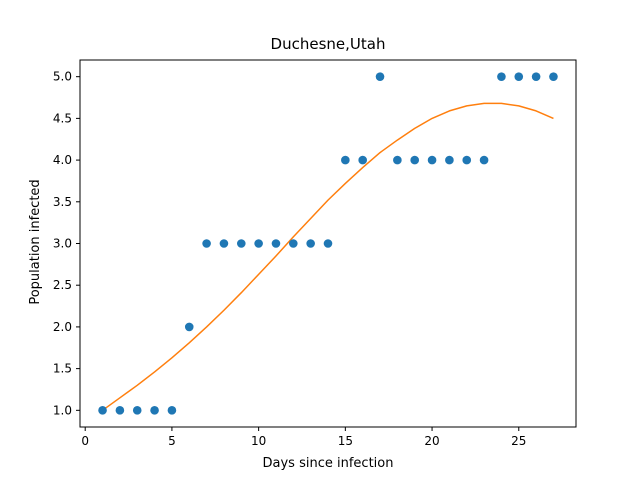 The image size is (640, 480). Describe the element at coordinates (258, 441) in the screenshot. I see `x-tick-label: 10` at that location.